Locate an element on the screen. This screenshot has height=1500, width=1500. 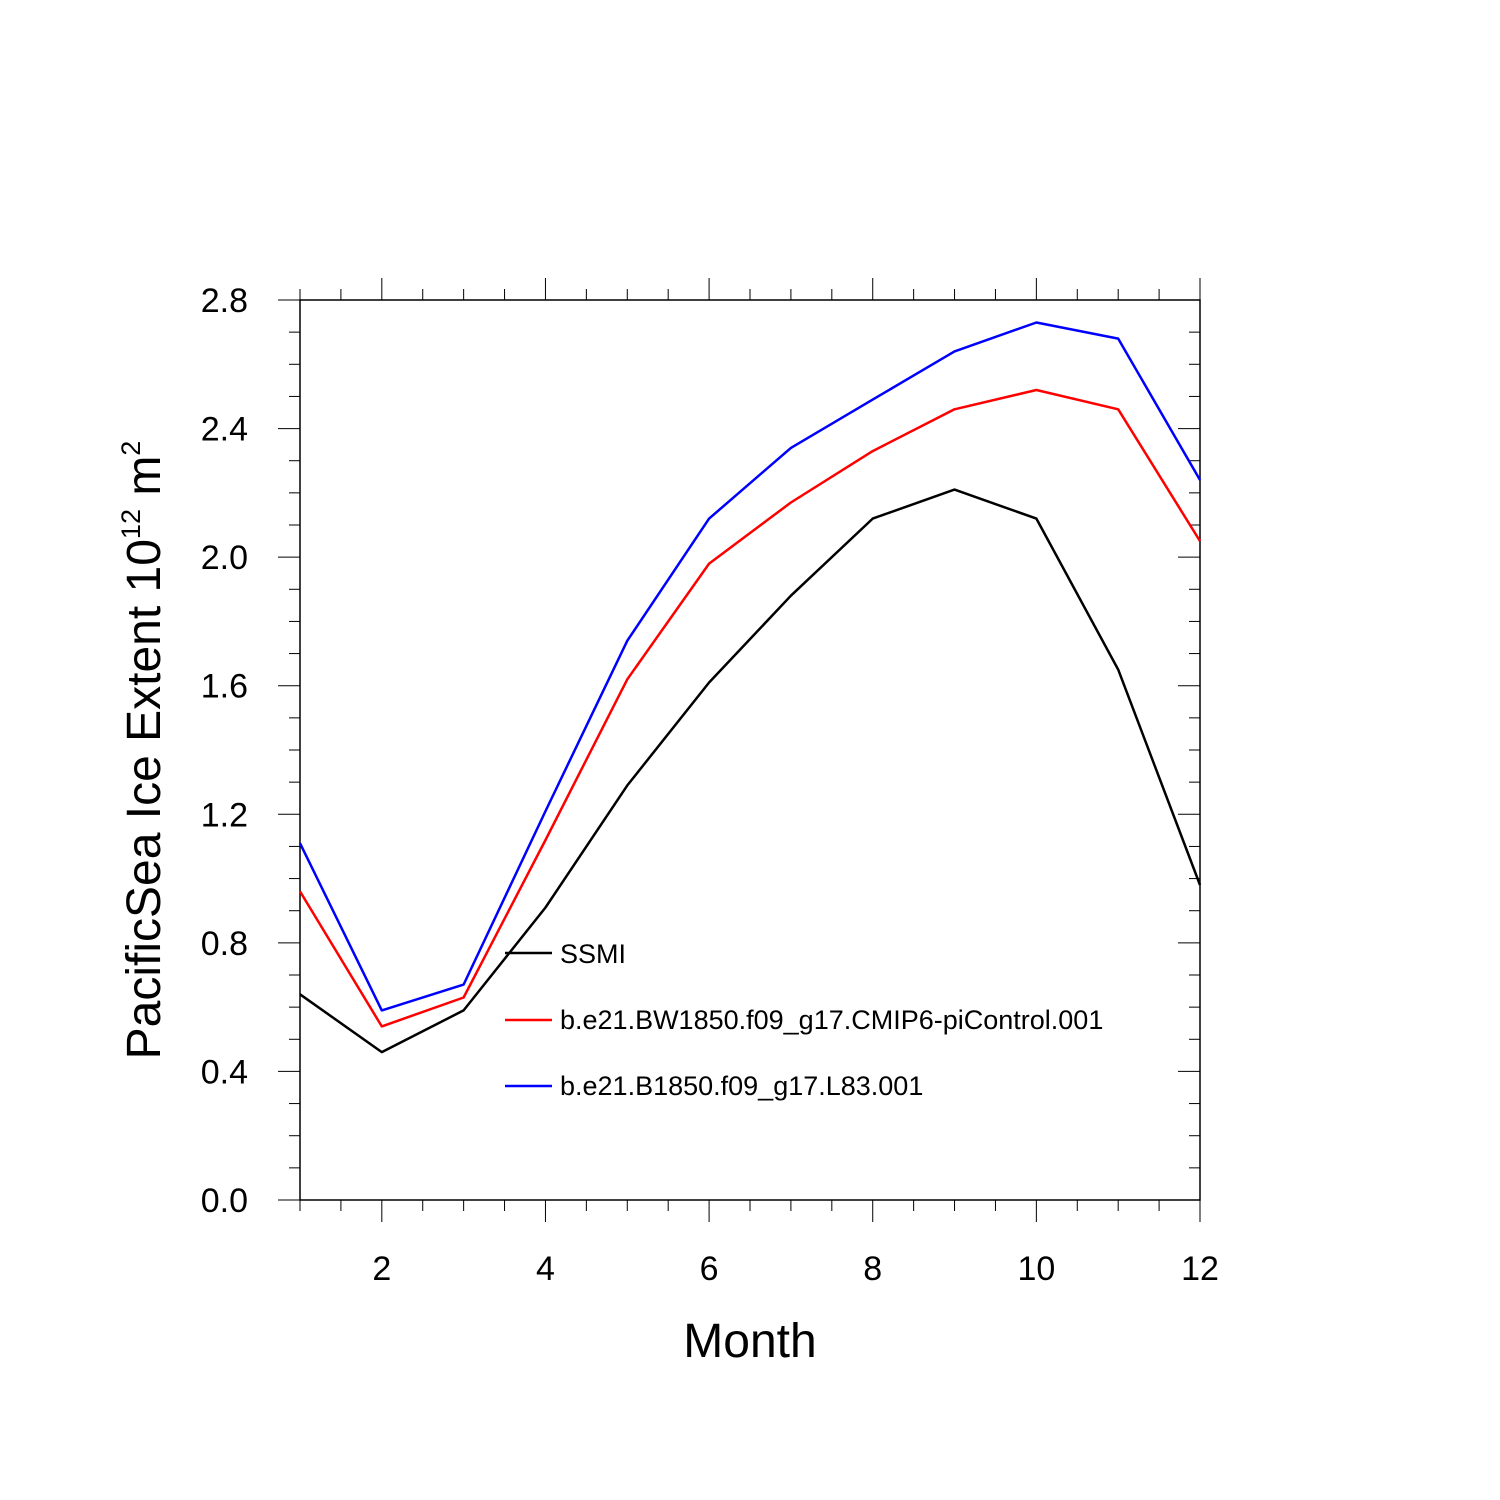
x-tick-label: 6 is located at coordinates (709, 1269).